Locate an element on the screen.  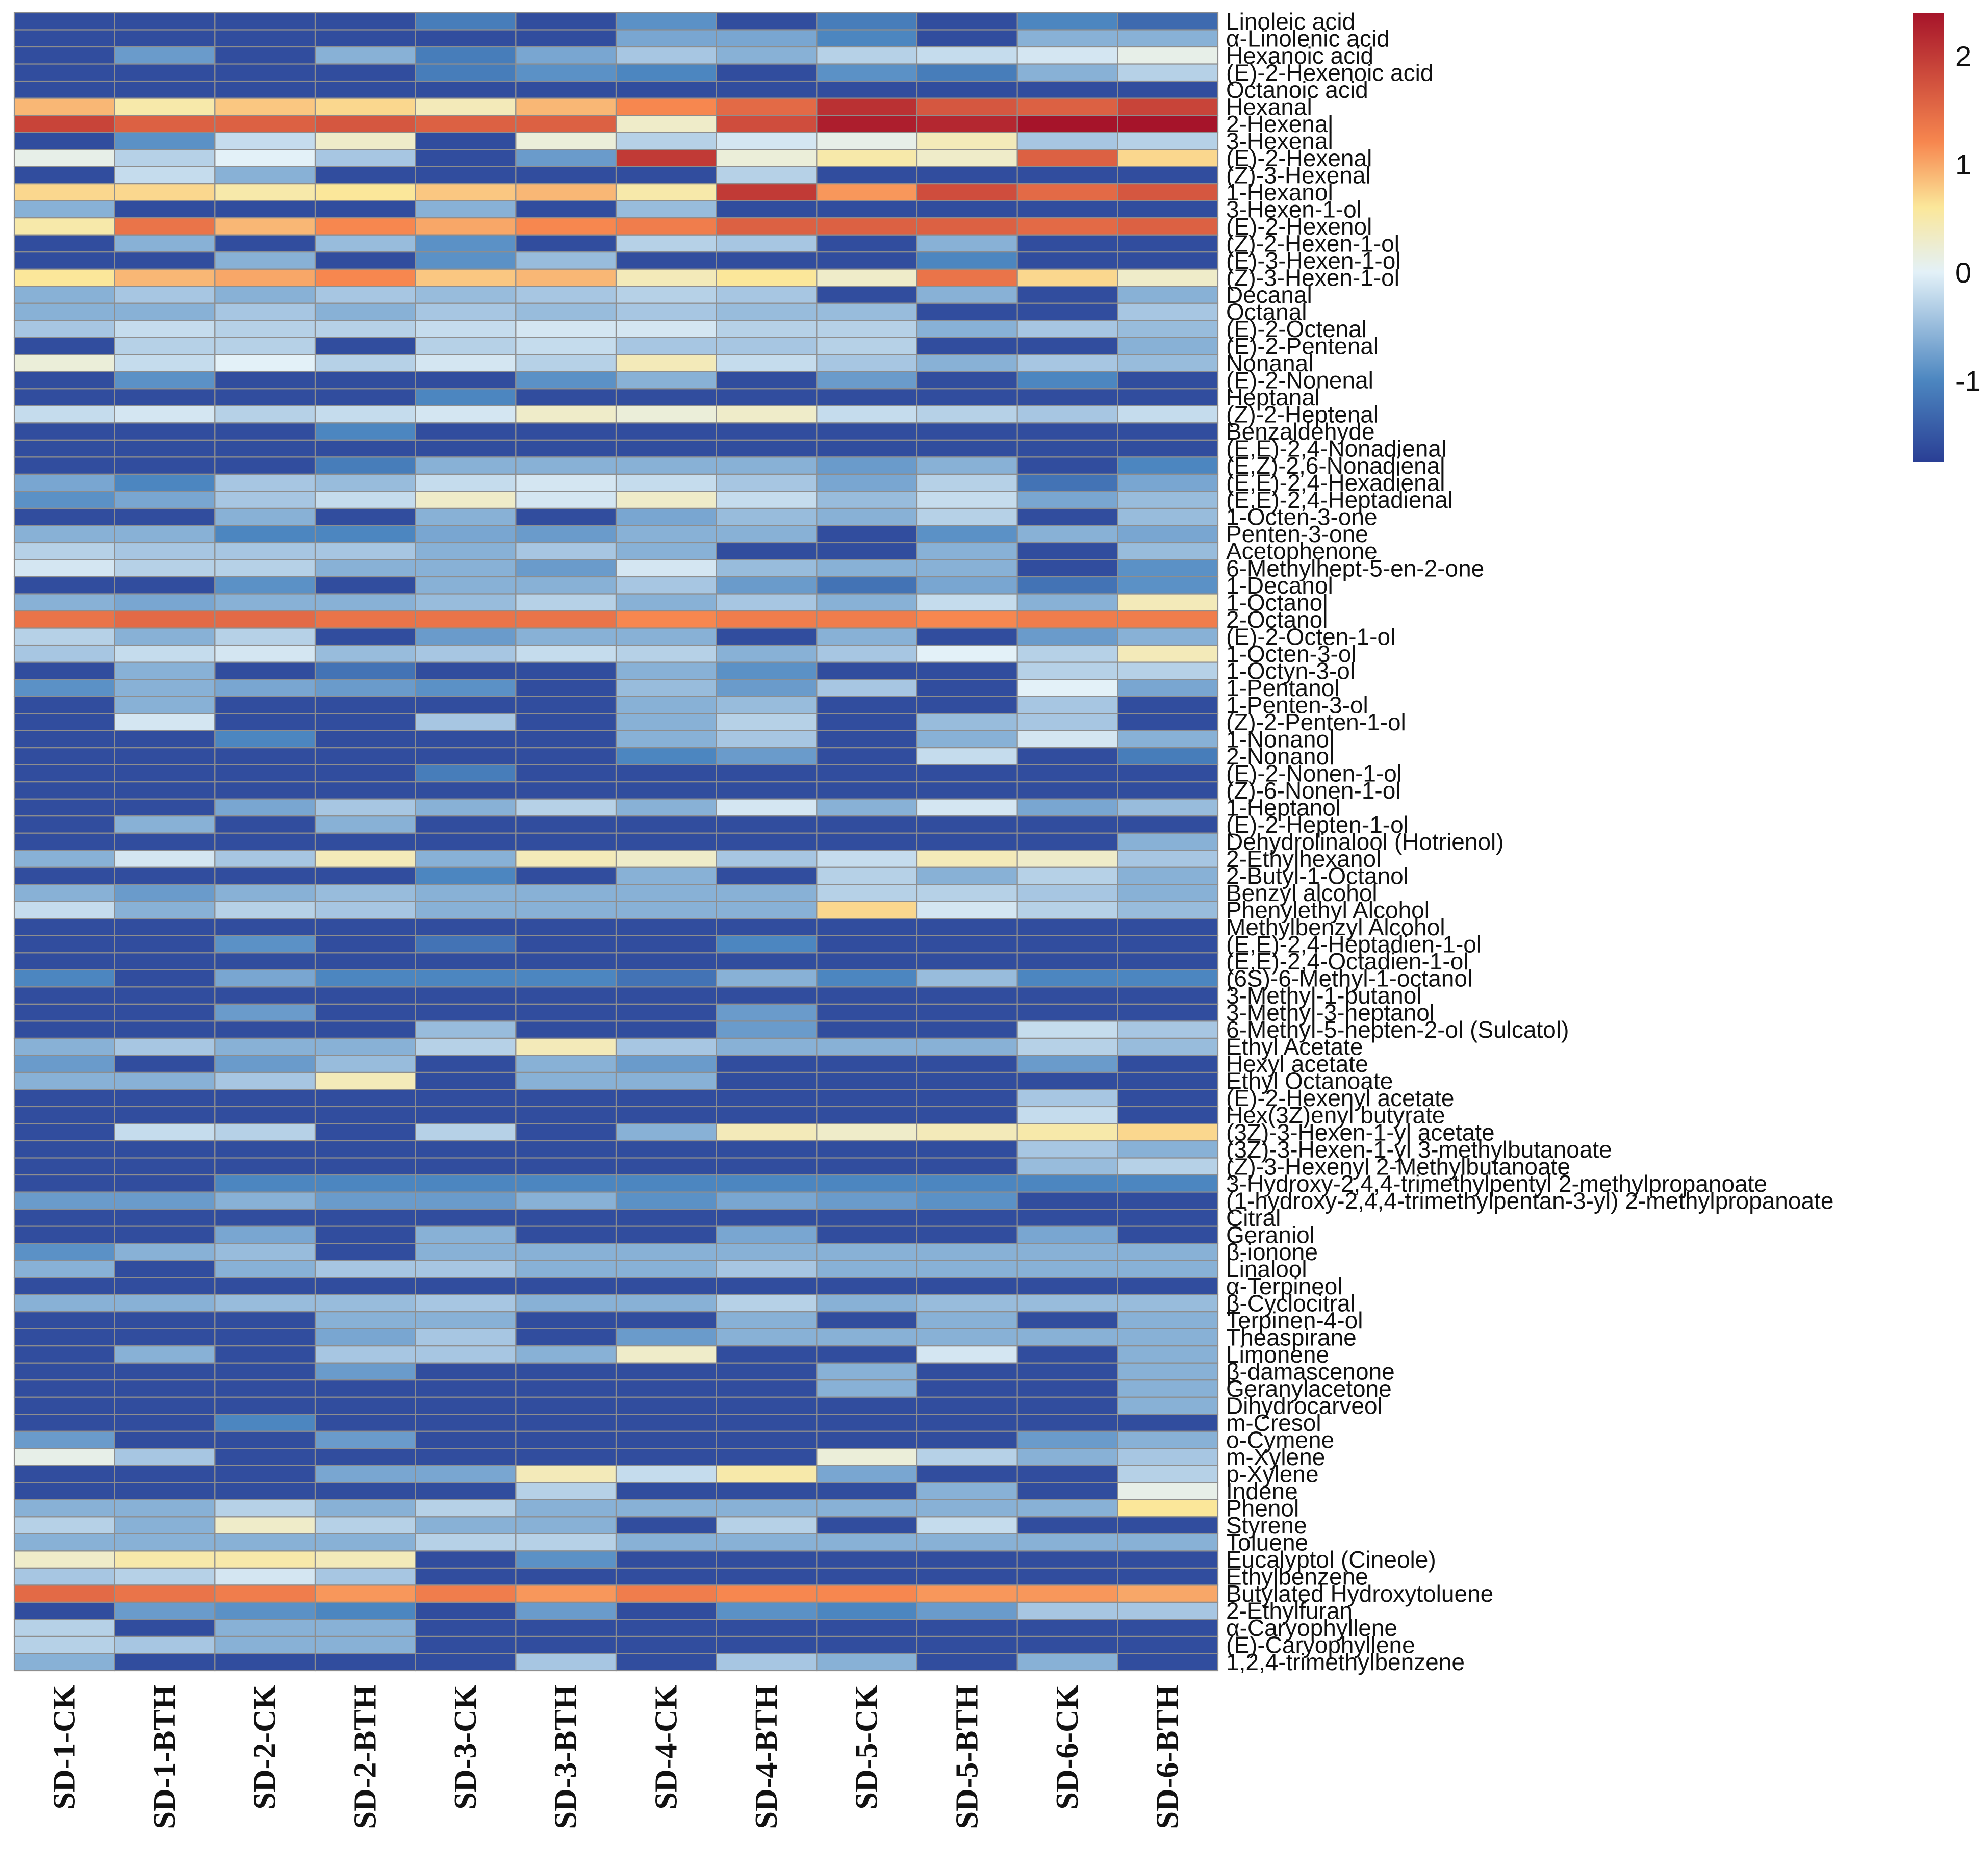
row-label: Methylbenzyl Alcohol is located at coordinates (1336, 927).